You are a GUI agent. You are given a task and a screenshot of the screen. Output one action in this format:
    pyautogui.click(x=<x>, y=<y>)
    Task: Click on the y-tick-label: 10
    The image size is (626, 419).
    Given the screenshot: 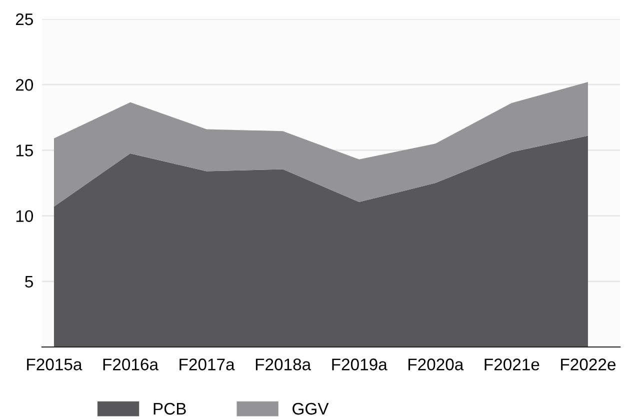 What is the action you would take?
    pyautogui.click(x=25, y=216)
    